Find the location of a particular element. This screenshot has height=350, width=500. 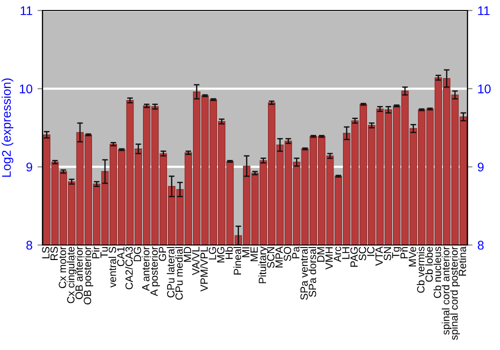

x-tick-label: LS is located at coordinates (46, 252).